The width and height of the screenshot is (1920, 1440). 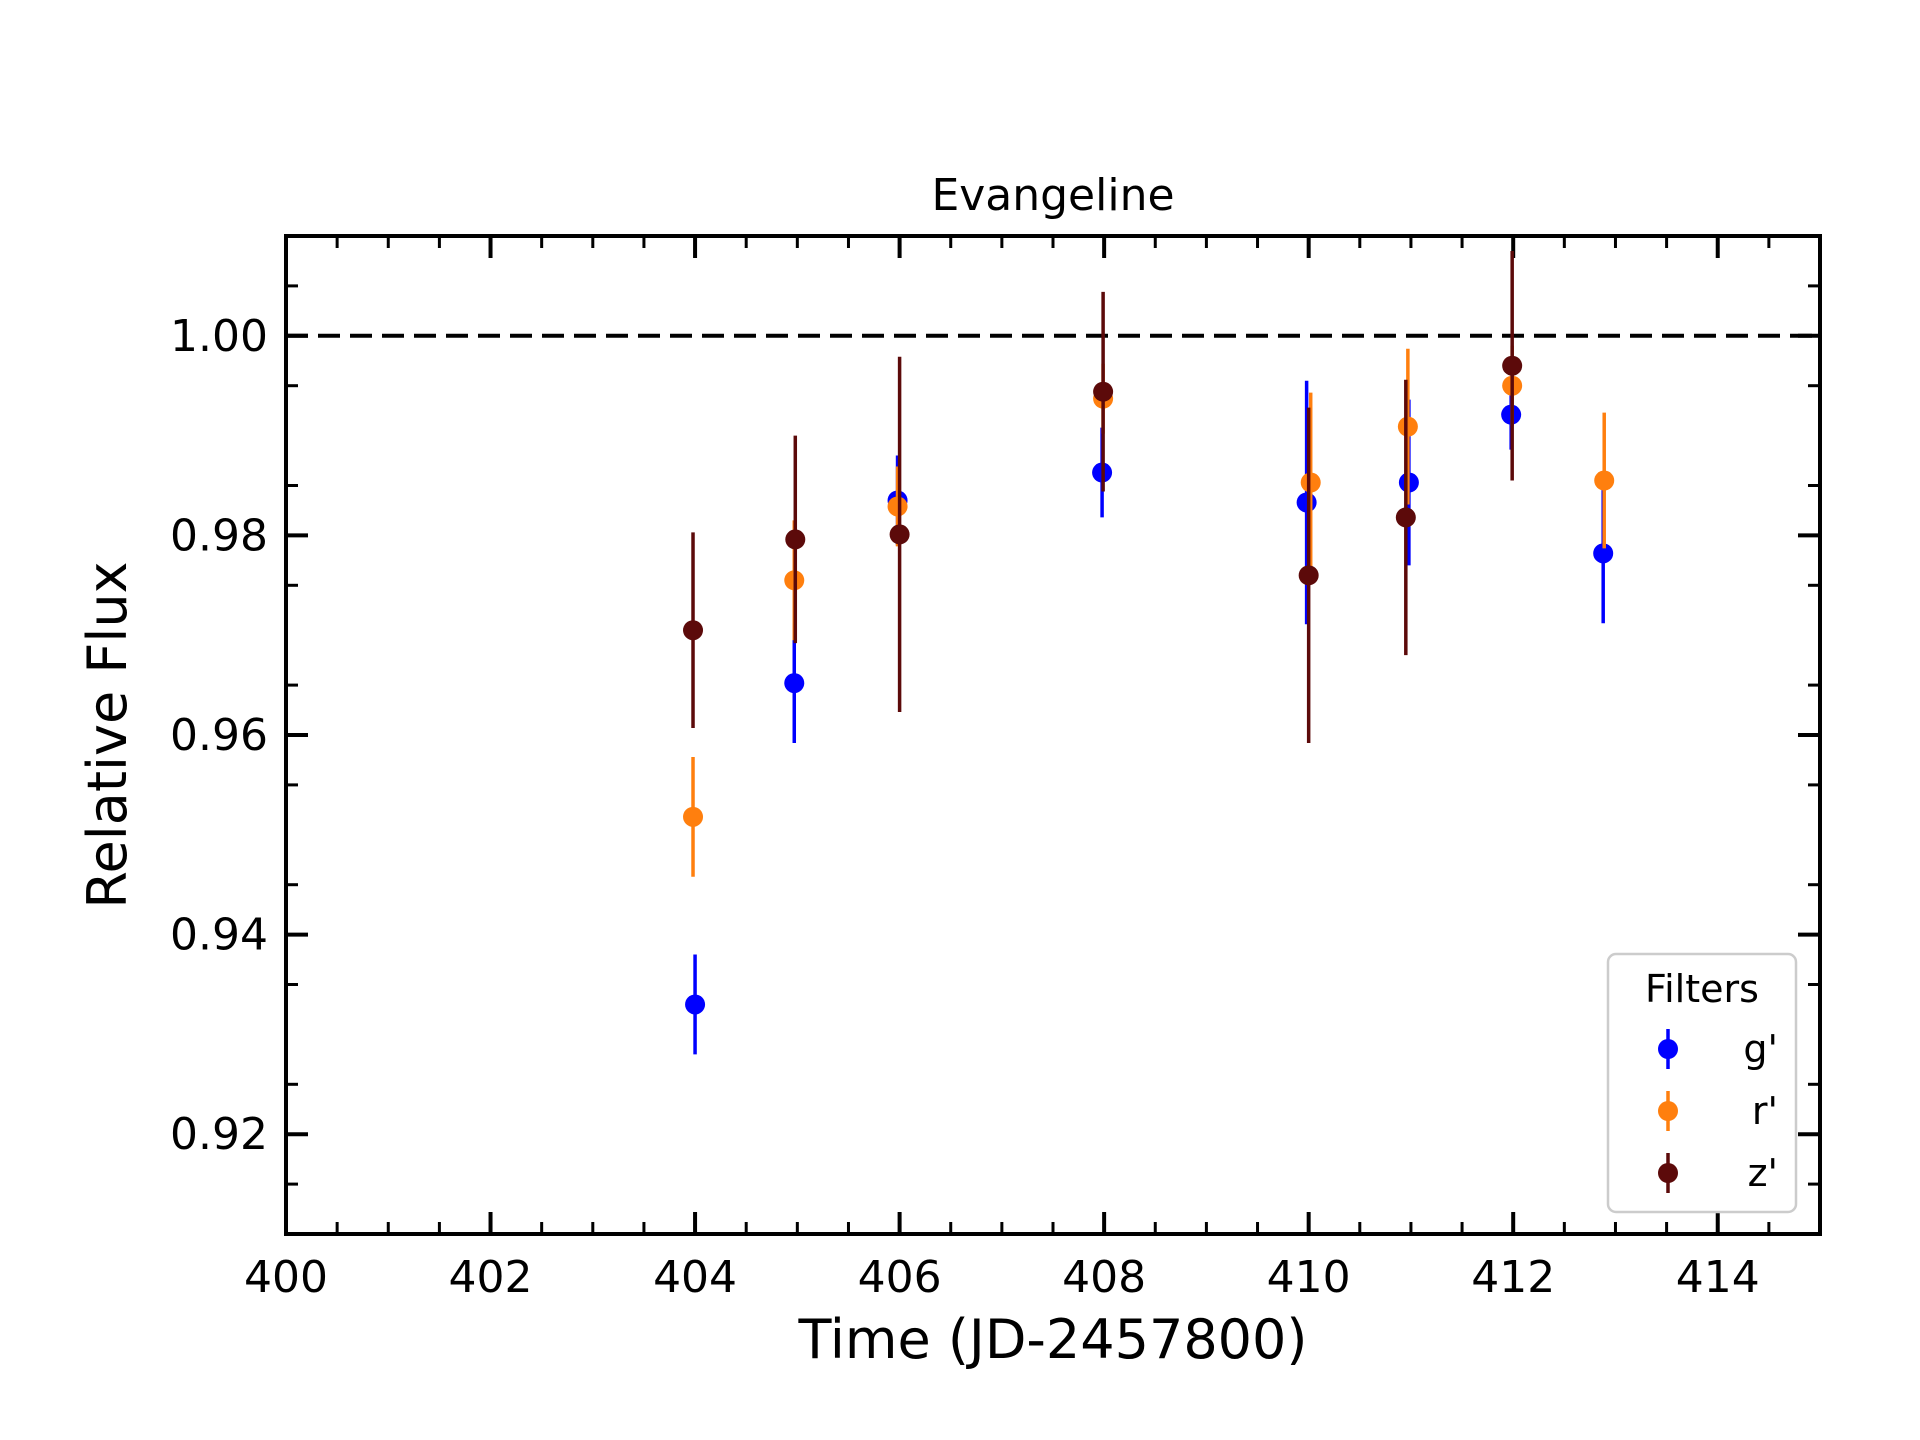 I want to click on legend: Filters g' r' z', so click(x=1702, y=1083).